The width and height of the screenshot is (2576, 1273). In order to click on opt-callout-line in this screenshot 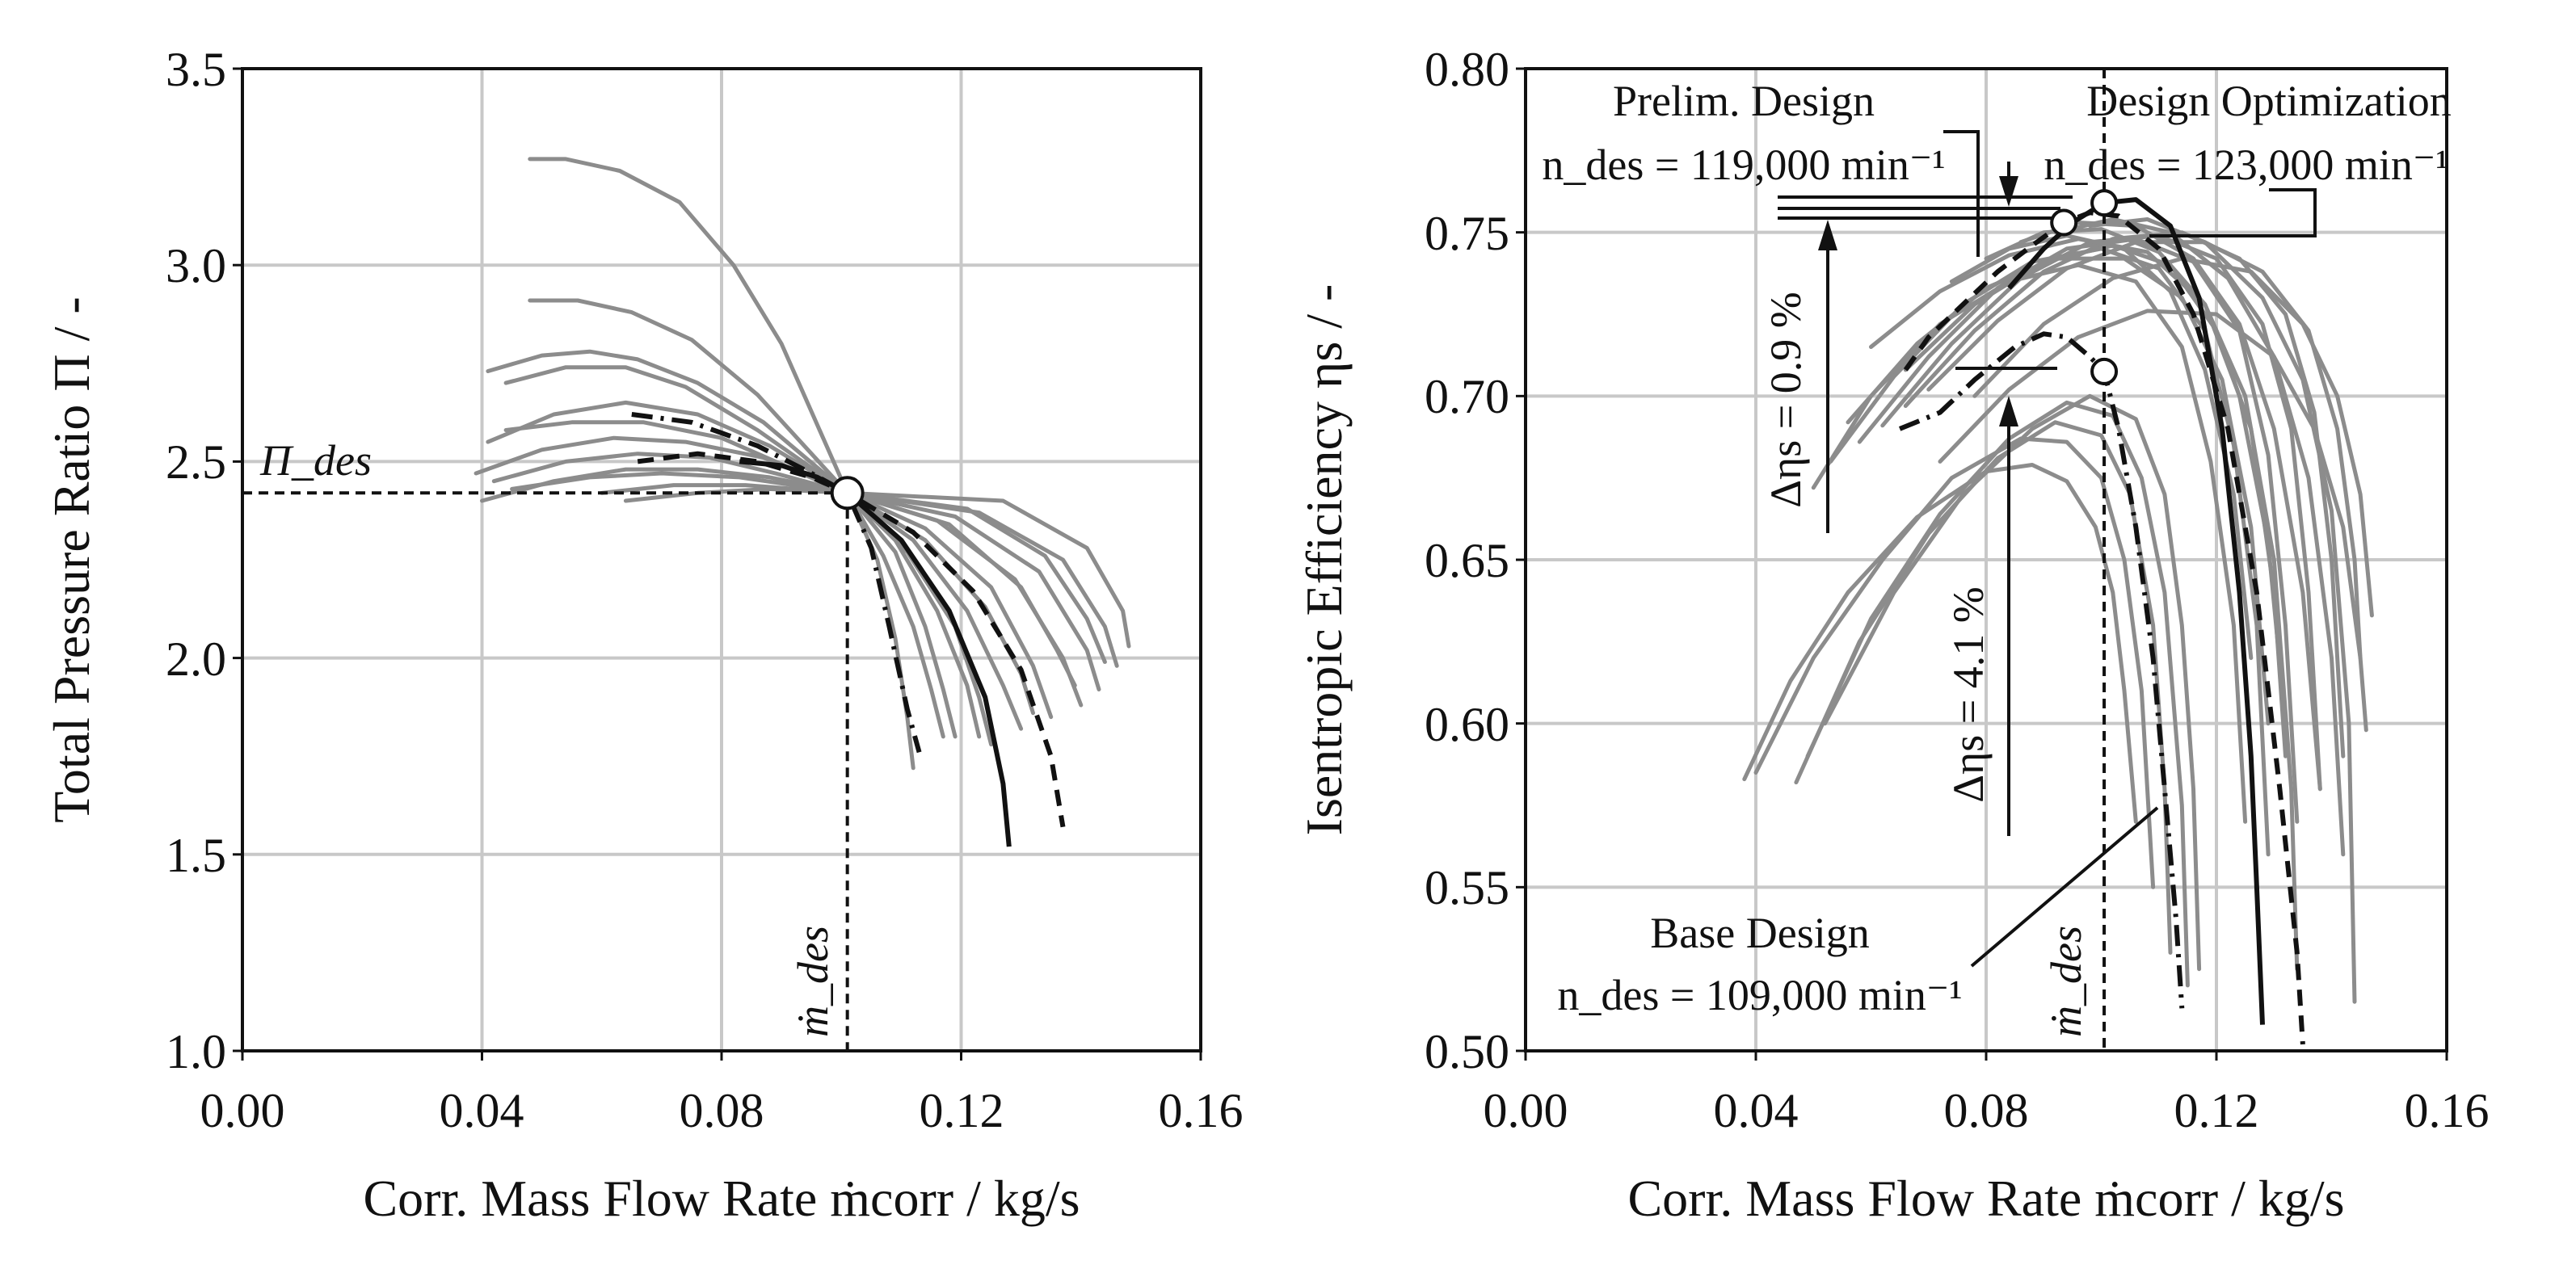, I will do `click(2233, 212)`.